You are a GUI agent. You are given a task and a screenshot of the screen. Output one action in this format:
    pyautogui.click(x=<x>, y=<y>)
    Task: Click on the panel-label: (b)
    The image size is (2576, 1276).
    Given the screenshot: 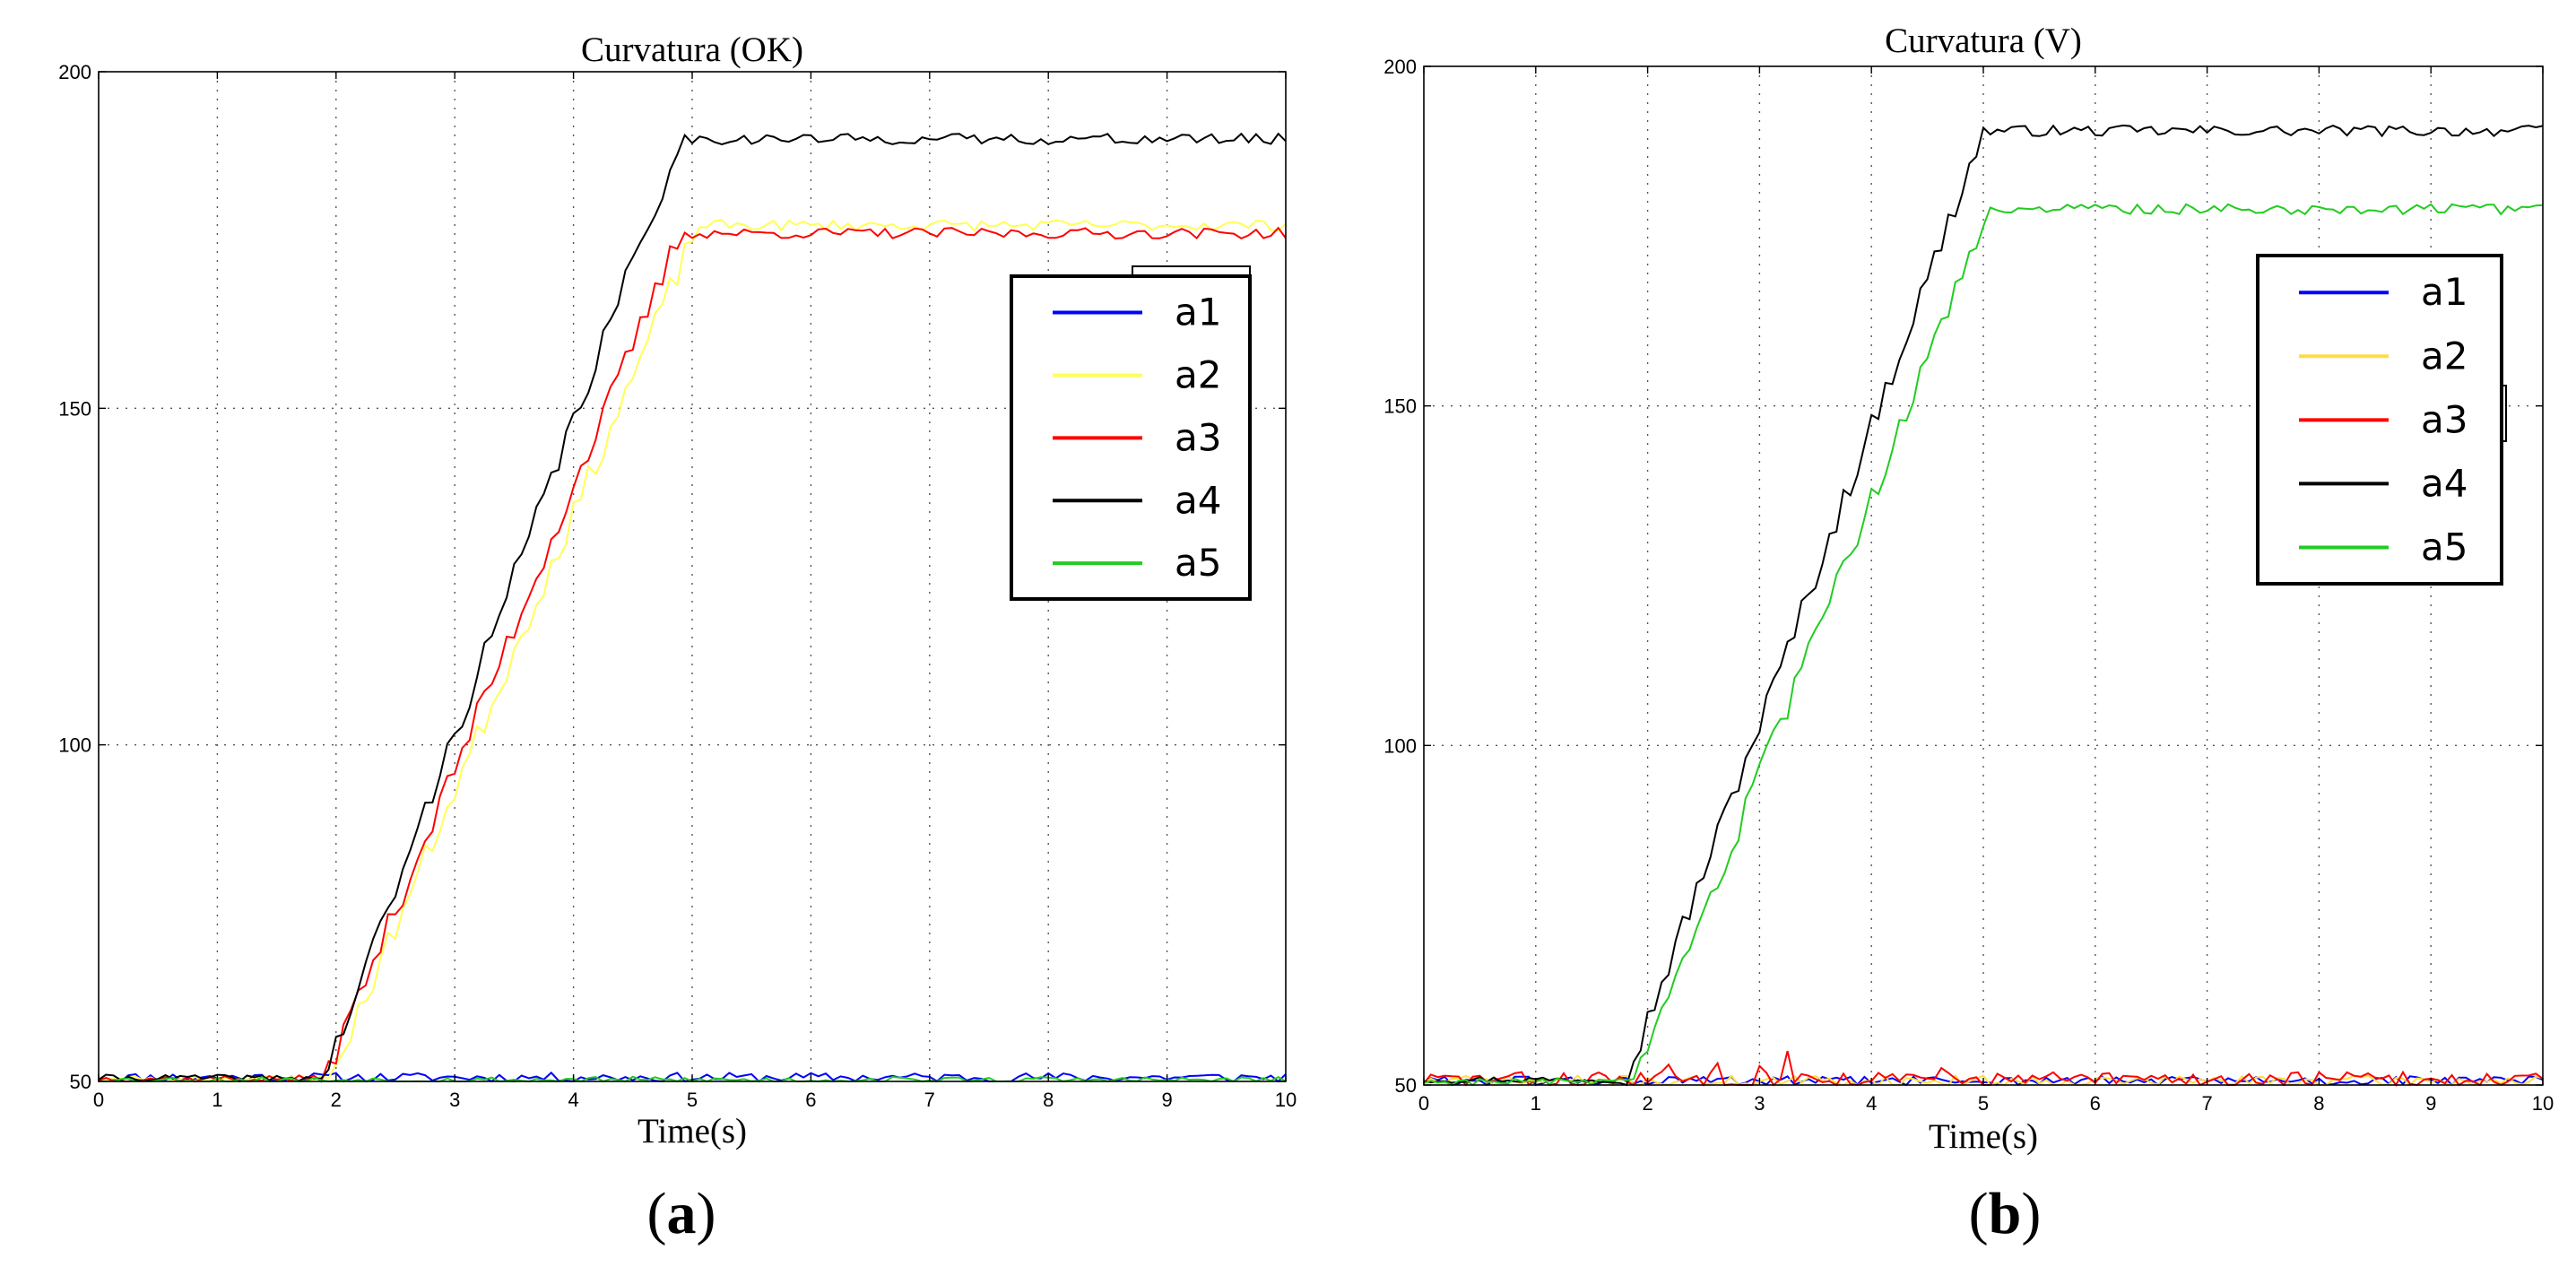 What is the action you would take?
    pyautogui.click(x=2006, y=1213)
    